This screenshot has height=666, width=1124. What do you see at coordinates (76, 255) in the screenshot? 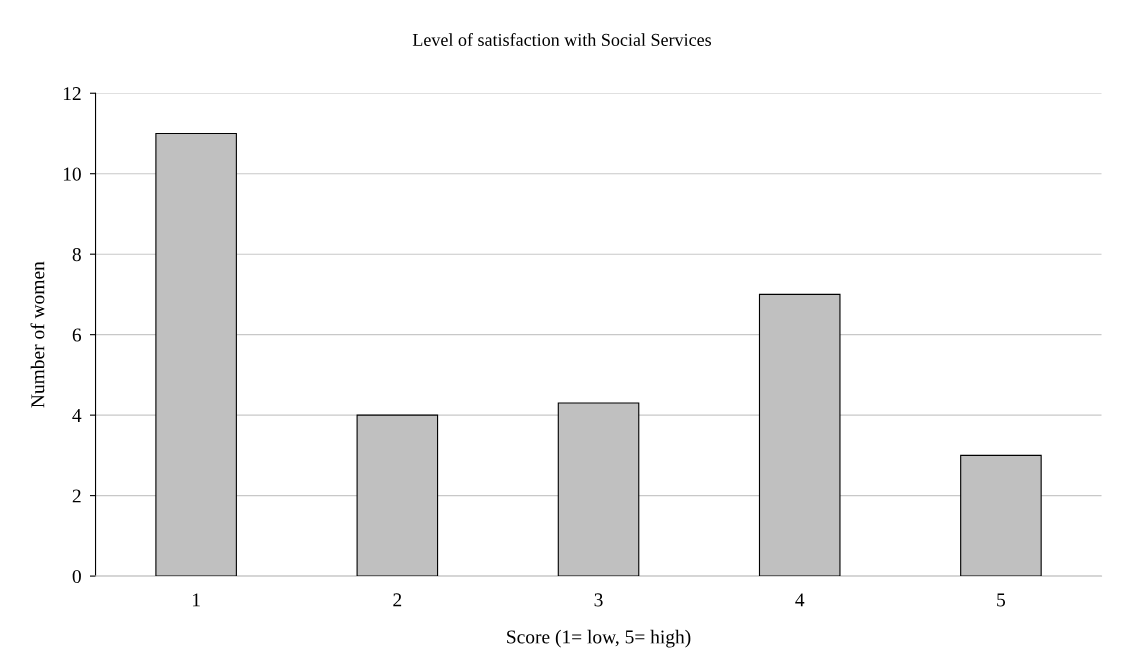
I see `y-tick-label: 8` at bounding box center [76, 255].